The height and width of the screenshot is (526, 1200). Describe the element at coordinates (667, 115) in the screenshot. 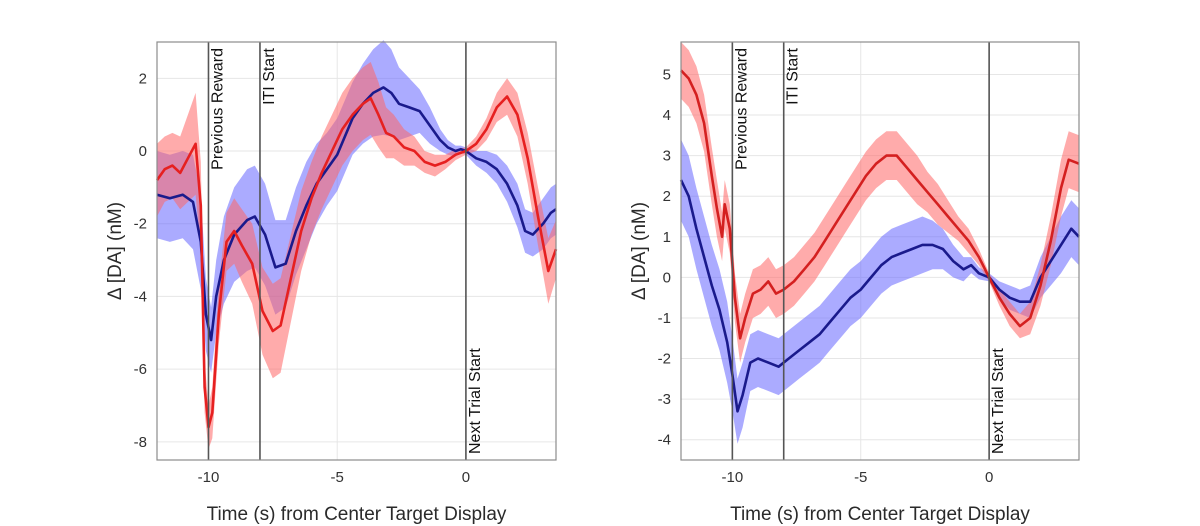

I see `y-tick-label: 4` at that location.